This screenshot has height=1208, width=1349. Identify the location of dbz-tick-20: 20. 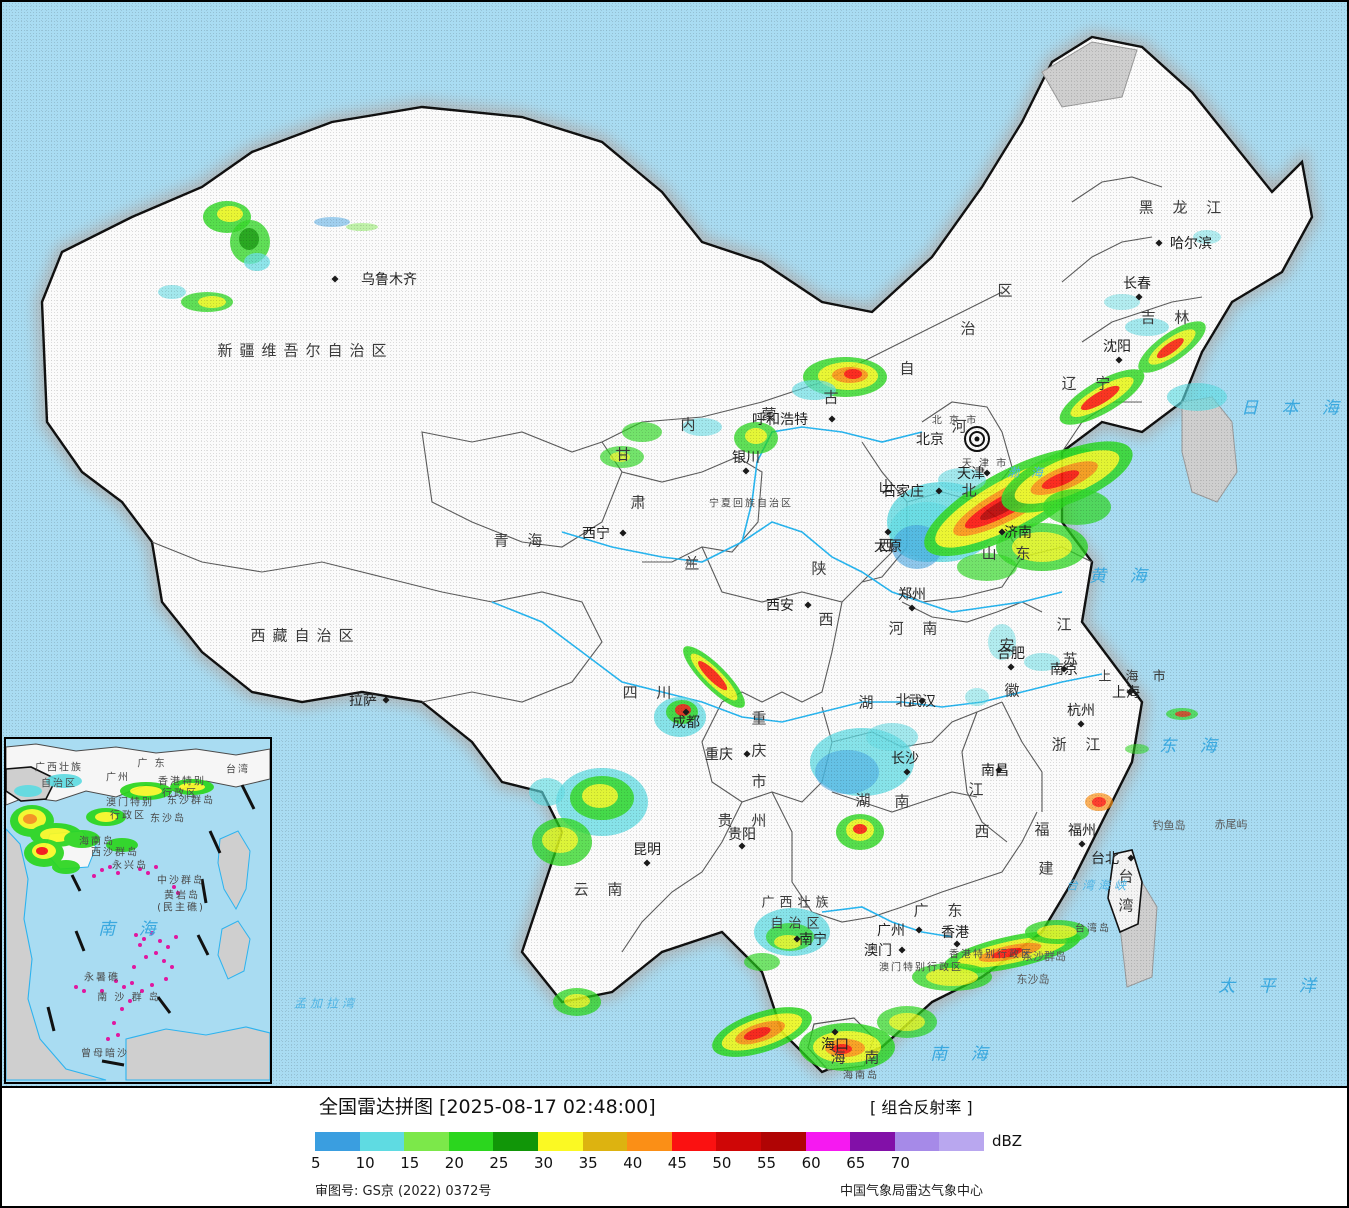
(454, 1163).